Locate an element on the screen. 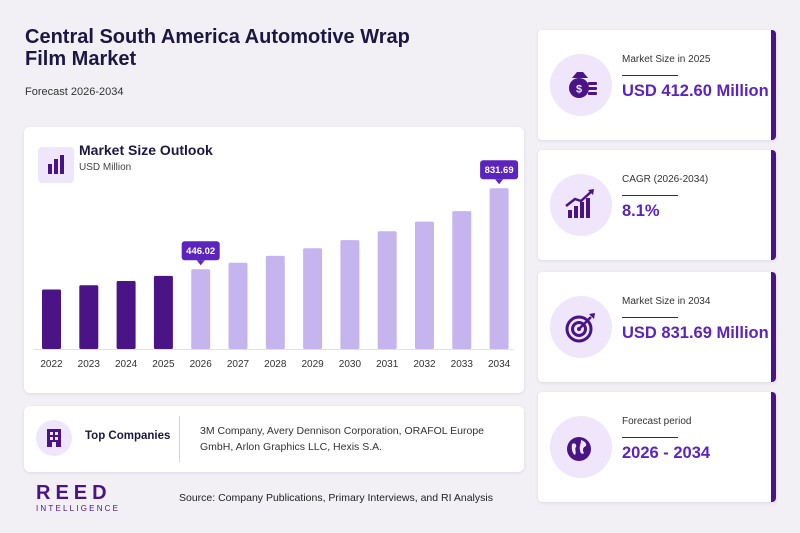 The width and height of the screenshot is (800, 533). svg-text: 831.69 is located at coordinates (499, 170).